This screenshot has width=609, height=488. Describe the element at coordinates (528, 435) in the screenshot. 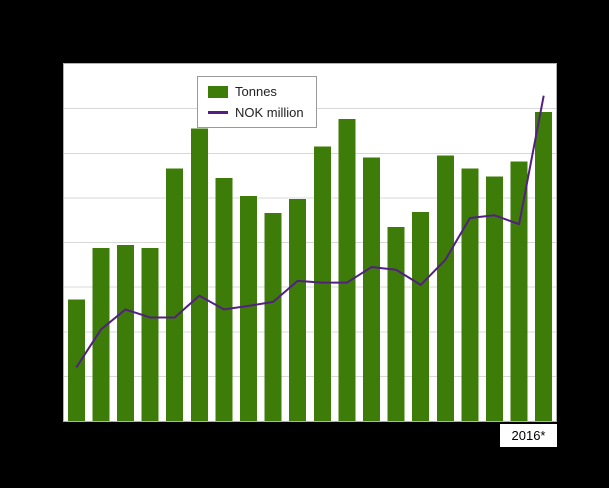

I see `x-axis-tick-label-2016: 2016*` at that location.